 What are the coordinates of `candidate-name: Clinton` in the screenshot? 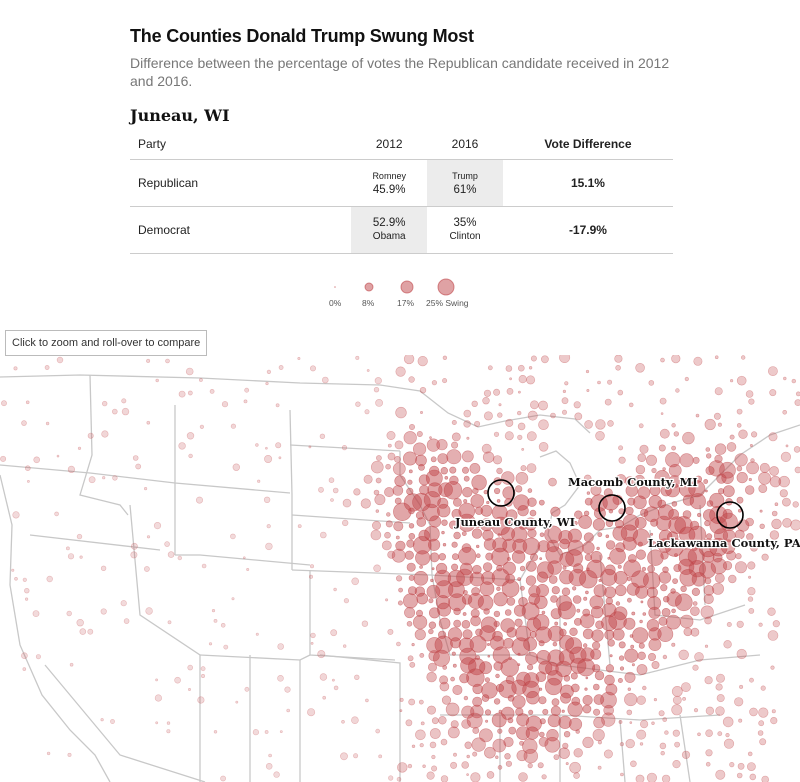 It's located at (465, 236).